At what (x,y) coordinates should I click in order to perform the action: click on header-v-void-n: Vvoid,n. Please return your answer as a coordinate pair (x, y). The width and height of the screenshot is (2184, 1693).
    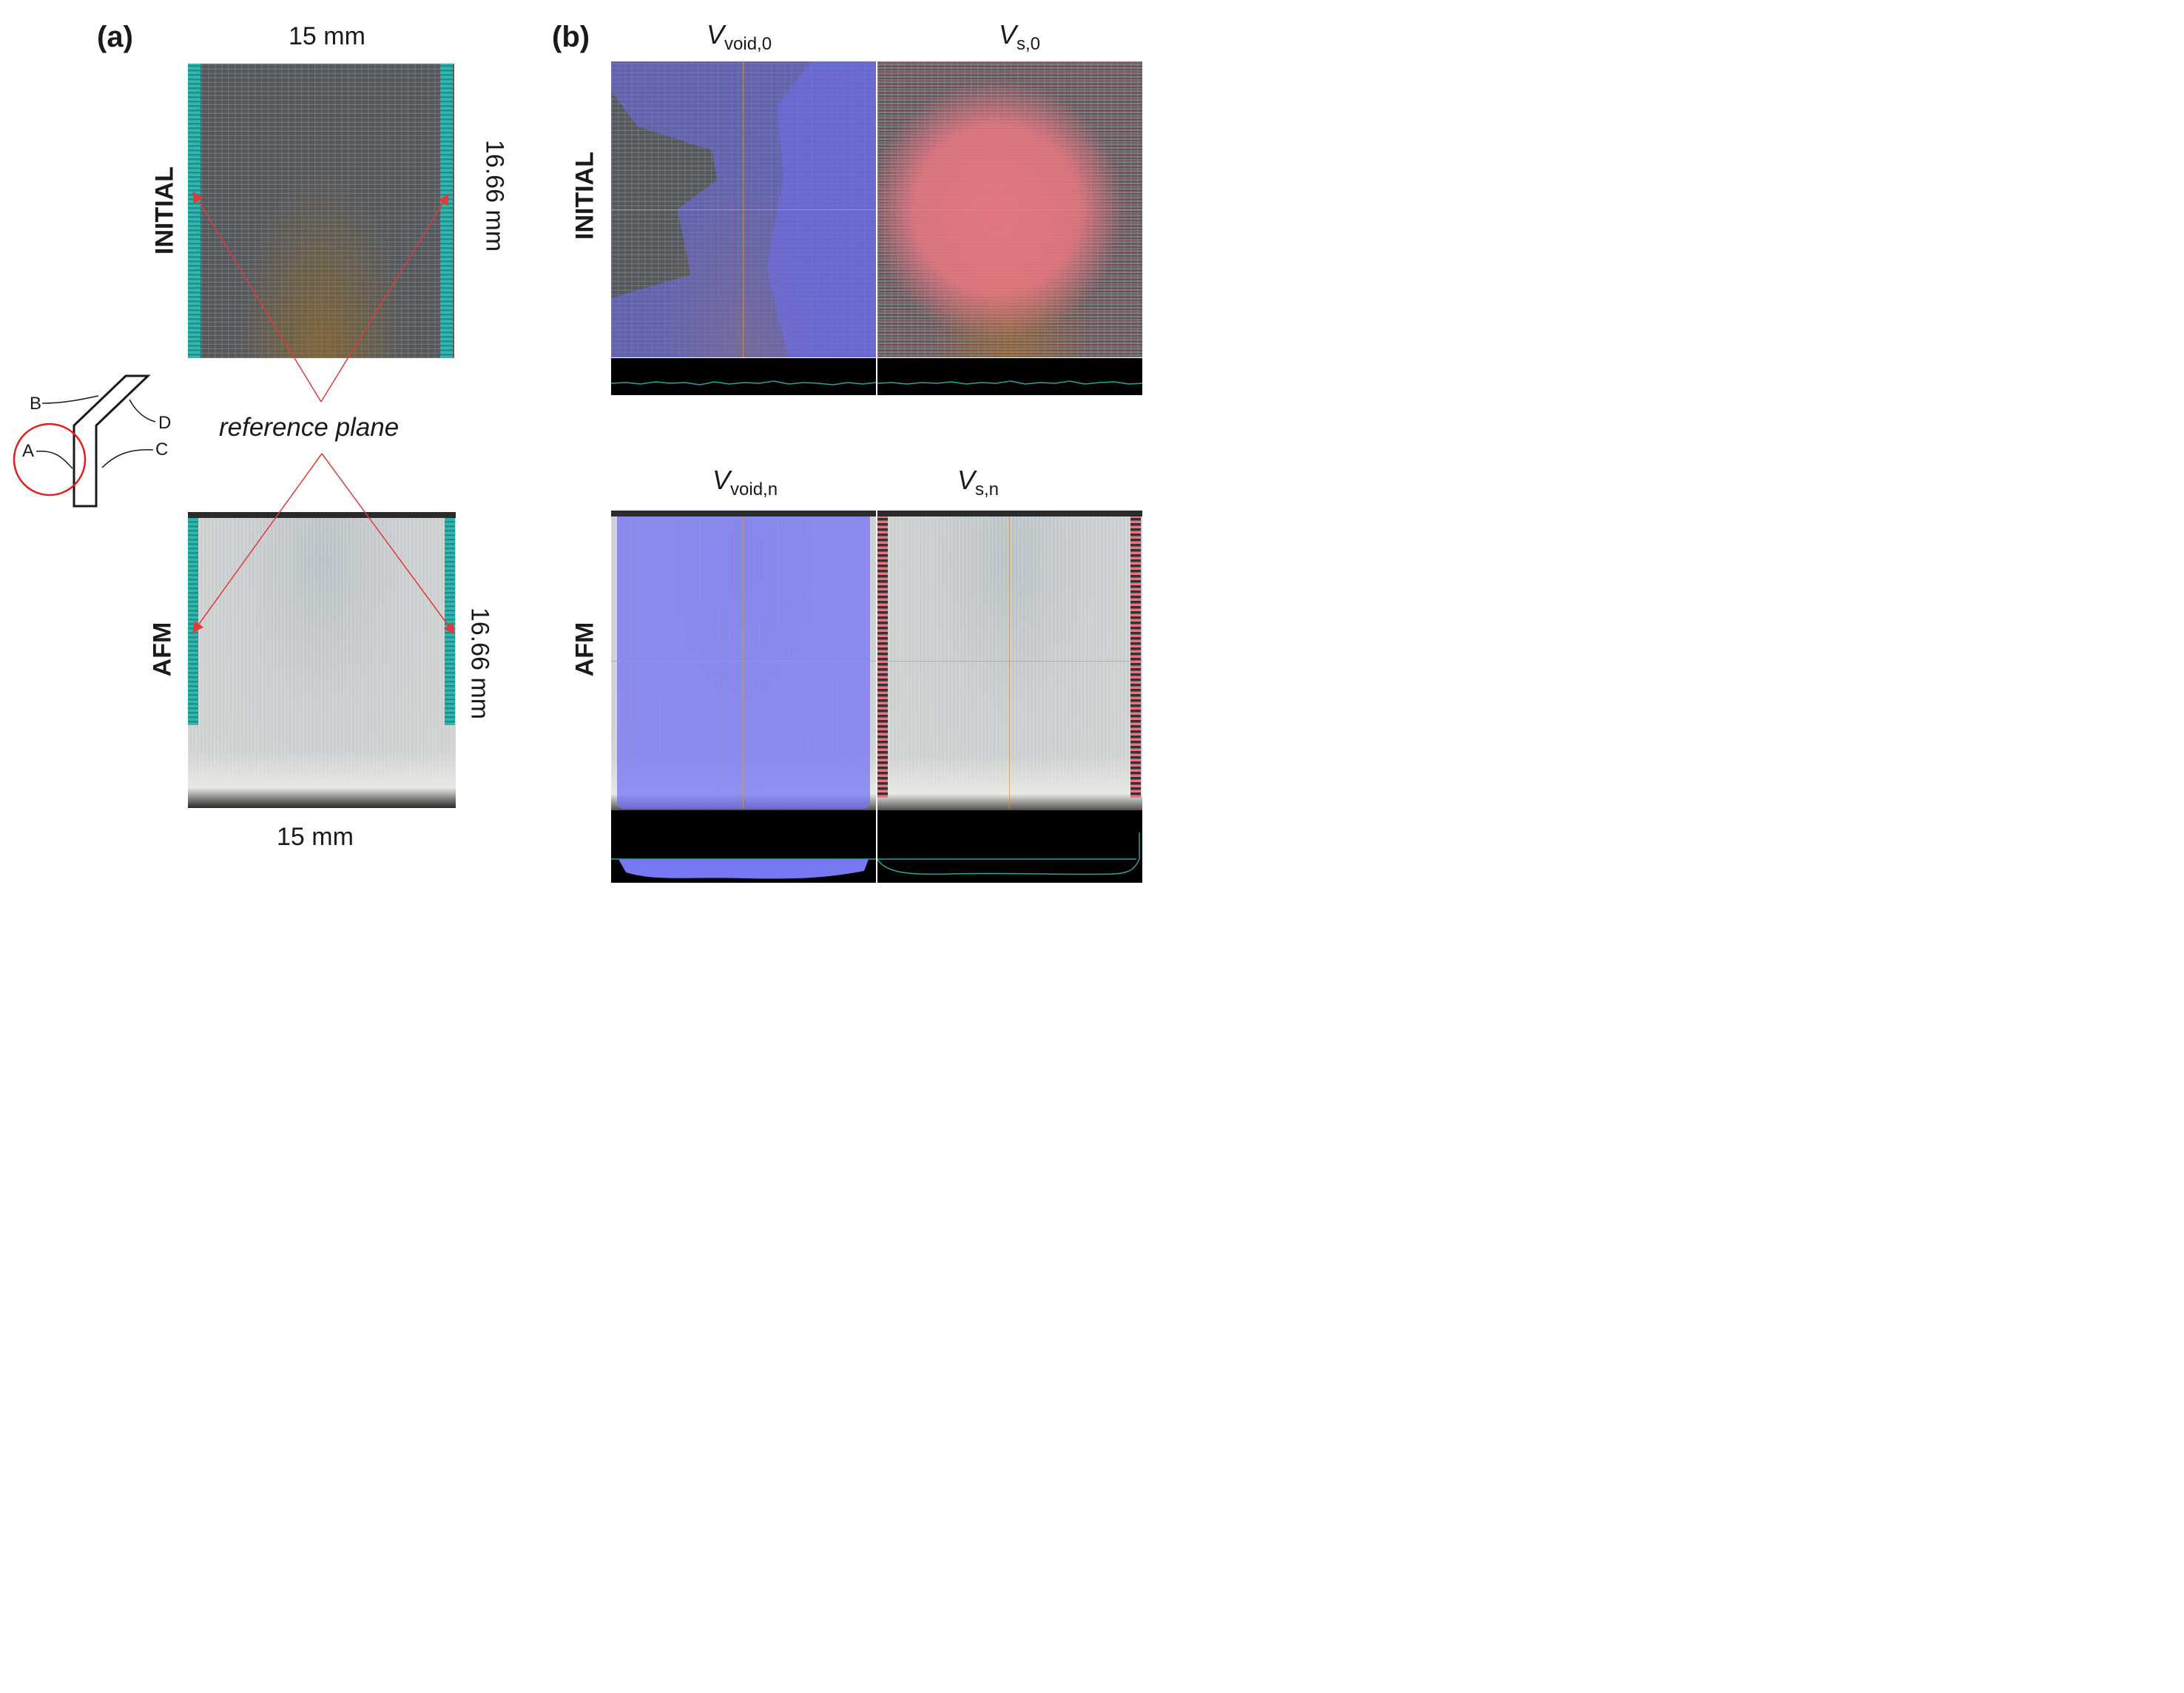
    Looking at the image, I should click on (745, 482).